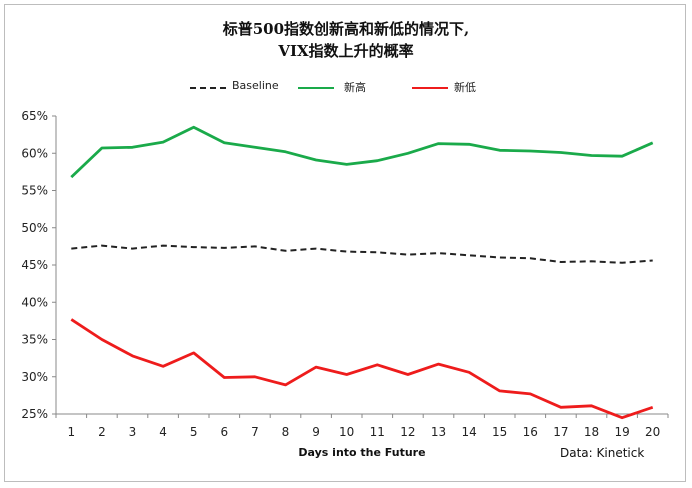 The height and width of the screenshot is (488, 692). Describe the element at coordinates (438, 432) in the screenshot. I see `x-tick-label: 13` at that location.